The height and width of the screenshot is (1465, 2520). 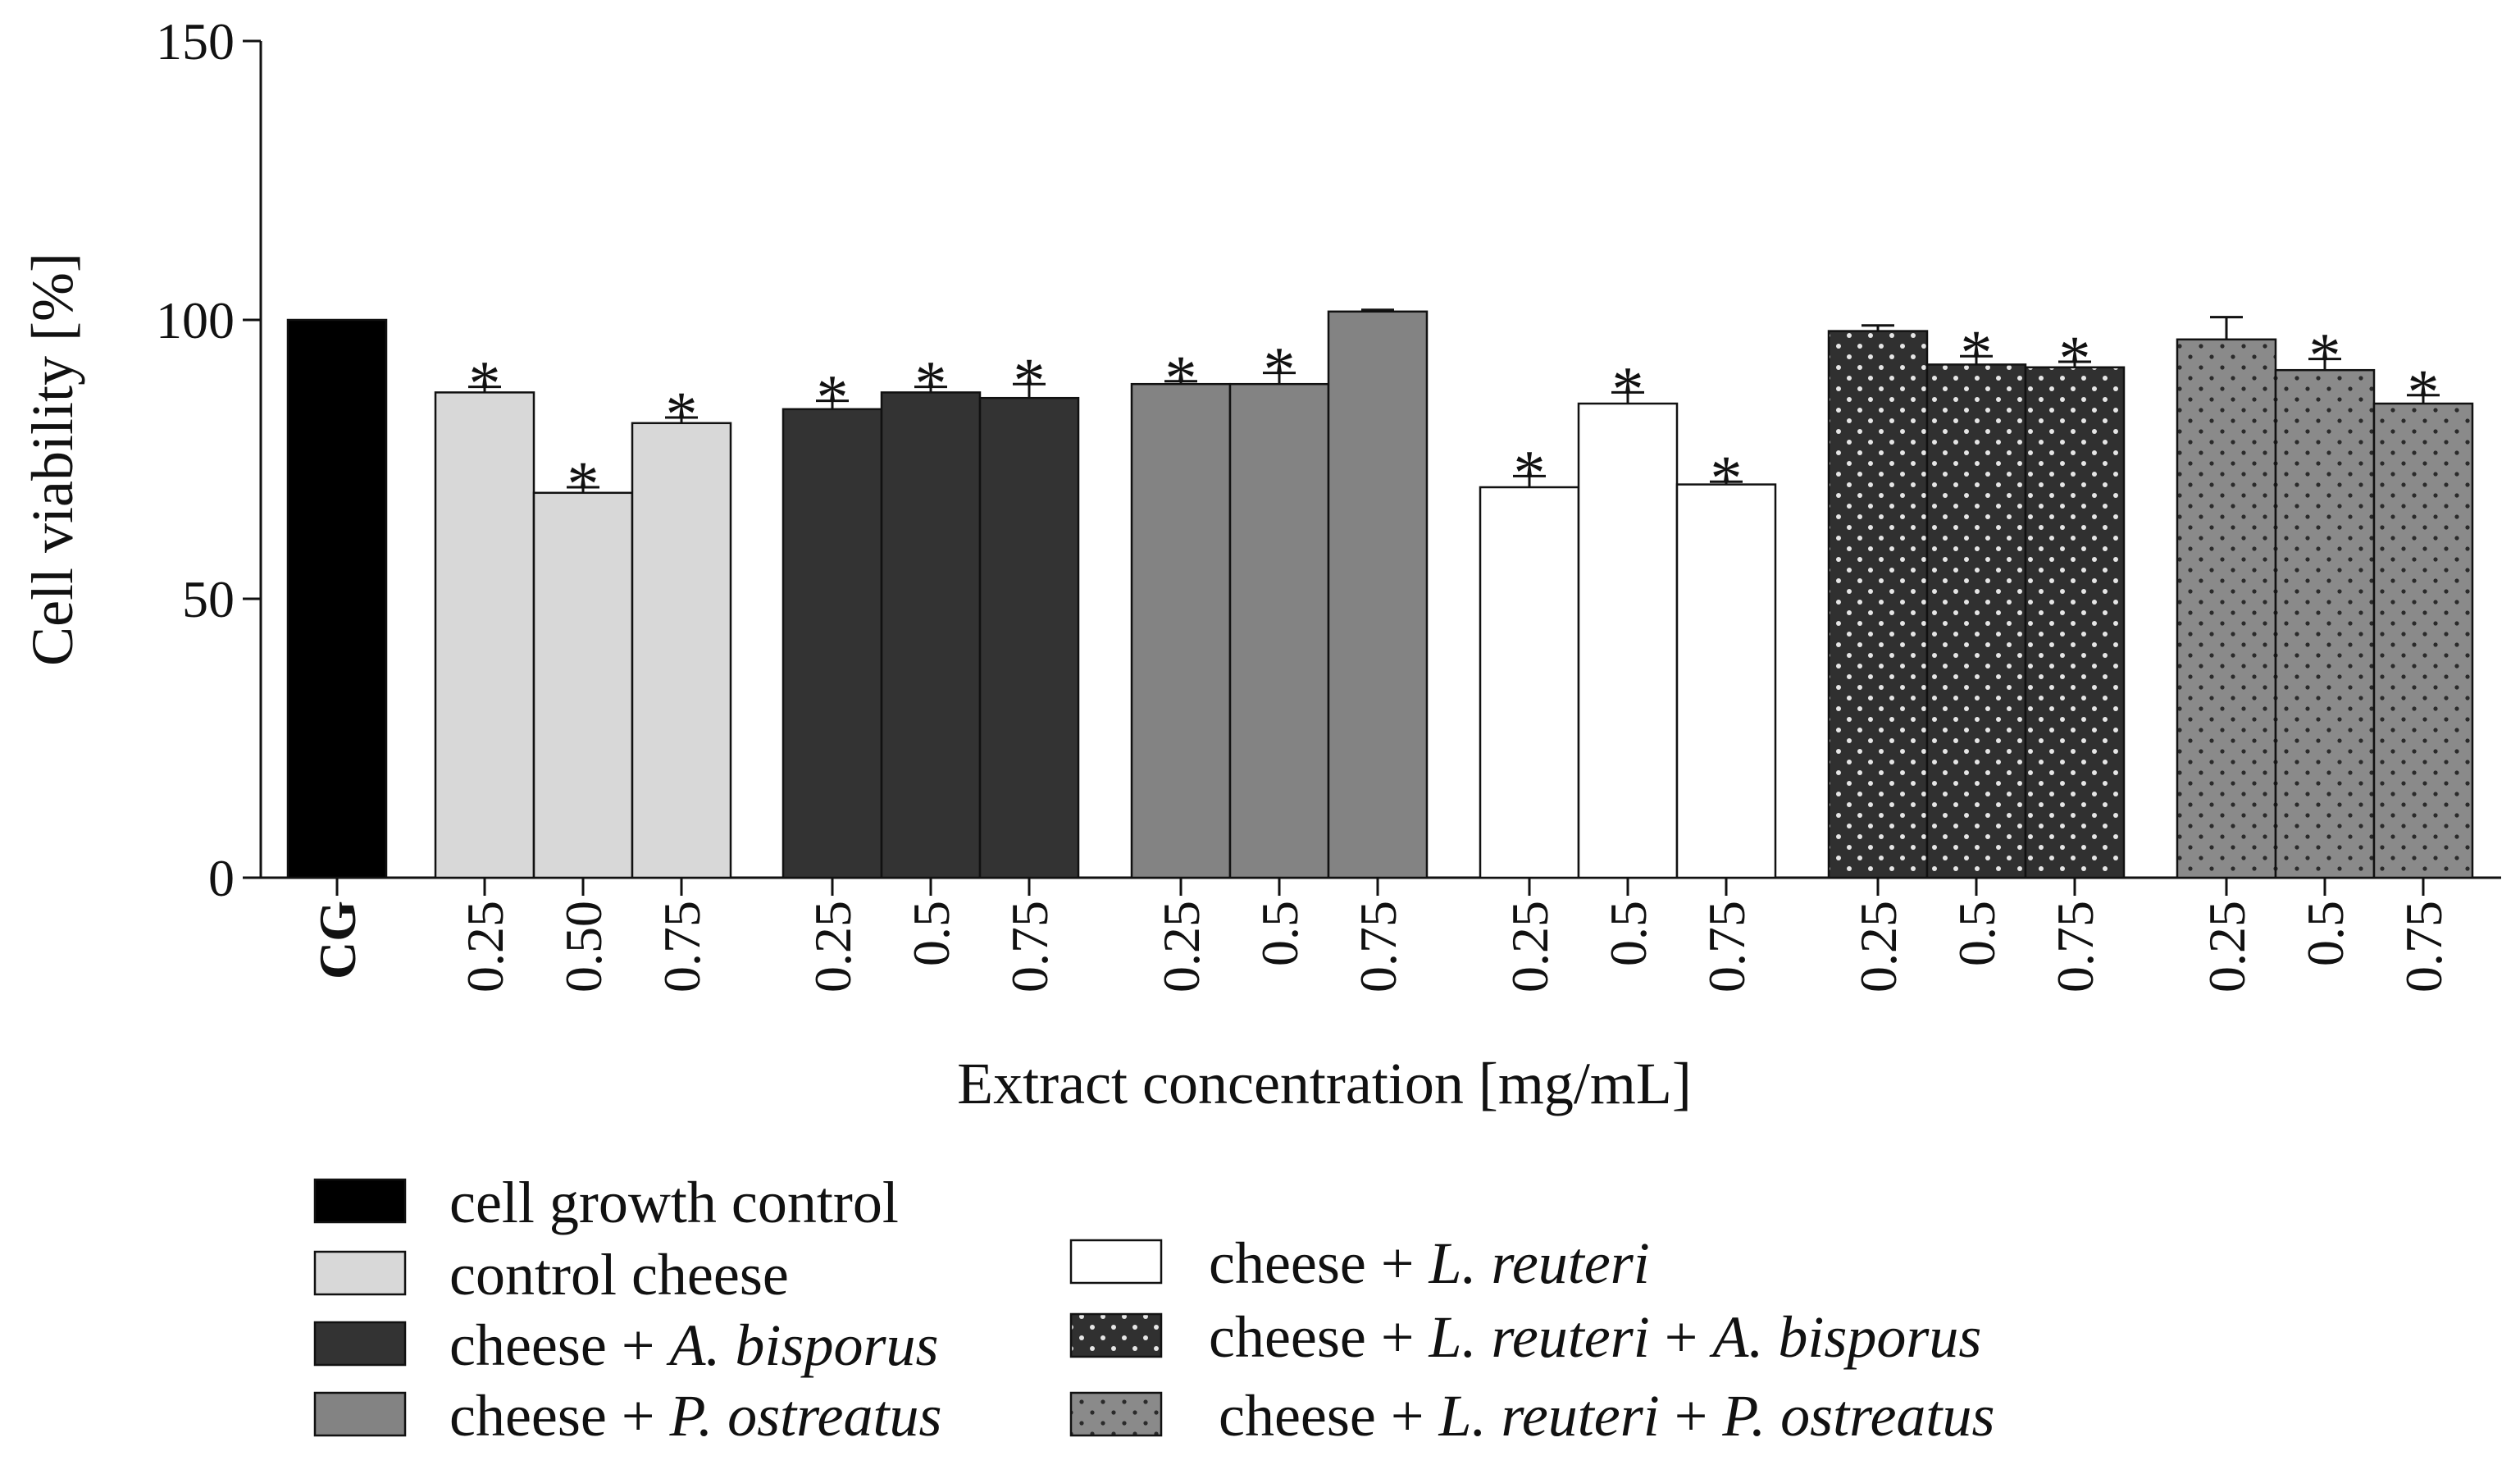 What do you see at coordinates (1324, 1083) in the screenshot?
I see `x-axis-title: Extract concentration [mg/mL]` at bounding box center [1324, 1083].